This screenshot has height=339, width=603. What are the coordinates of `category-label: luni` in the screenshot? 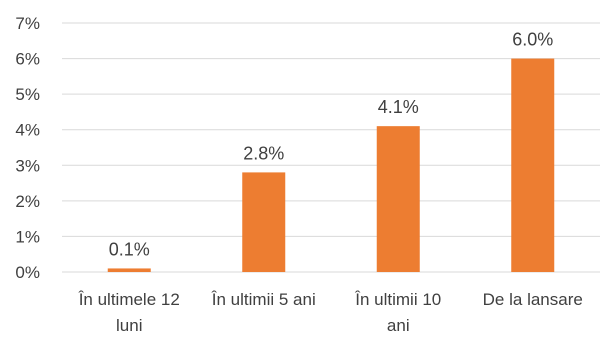 It's located at (129, 325).